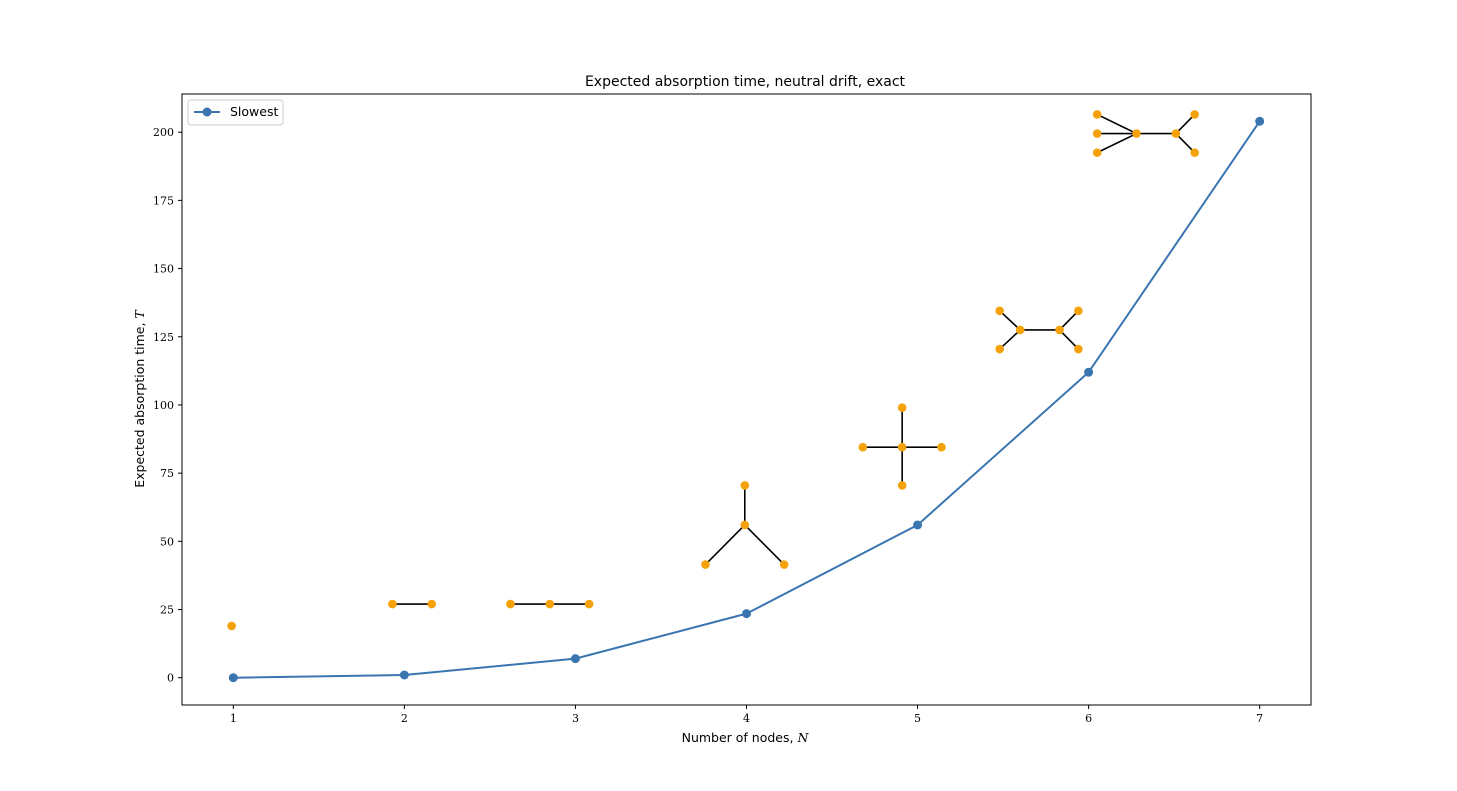 The width and height of the screenshot is (1457, 791). I want to click on legend-marker-slowest, so click(207, 112).